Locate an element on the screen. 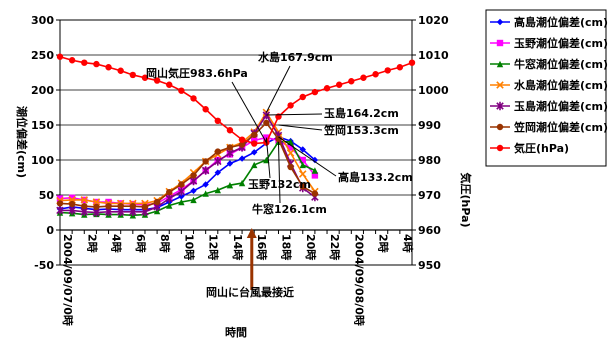 The height and width of the screenshot is (347, 609). legend-label: 笠岡潮位偏差(cm) is located at coordinates (560, 127).